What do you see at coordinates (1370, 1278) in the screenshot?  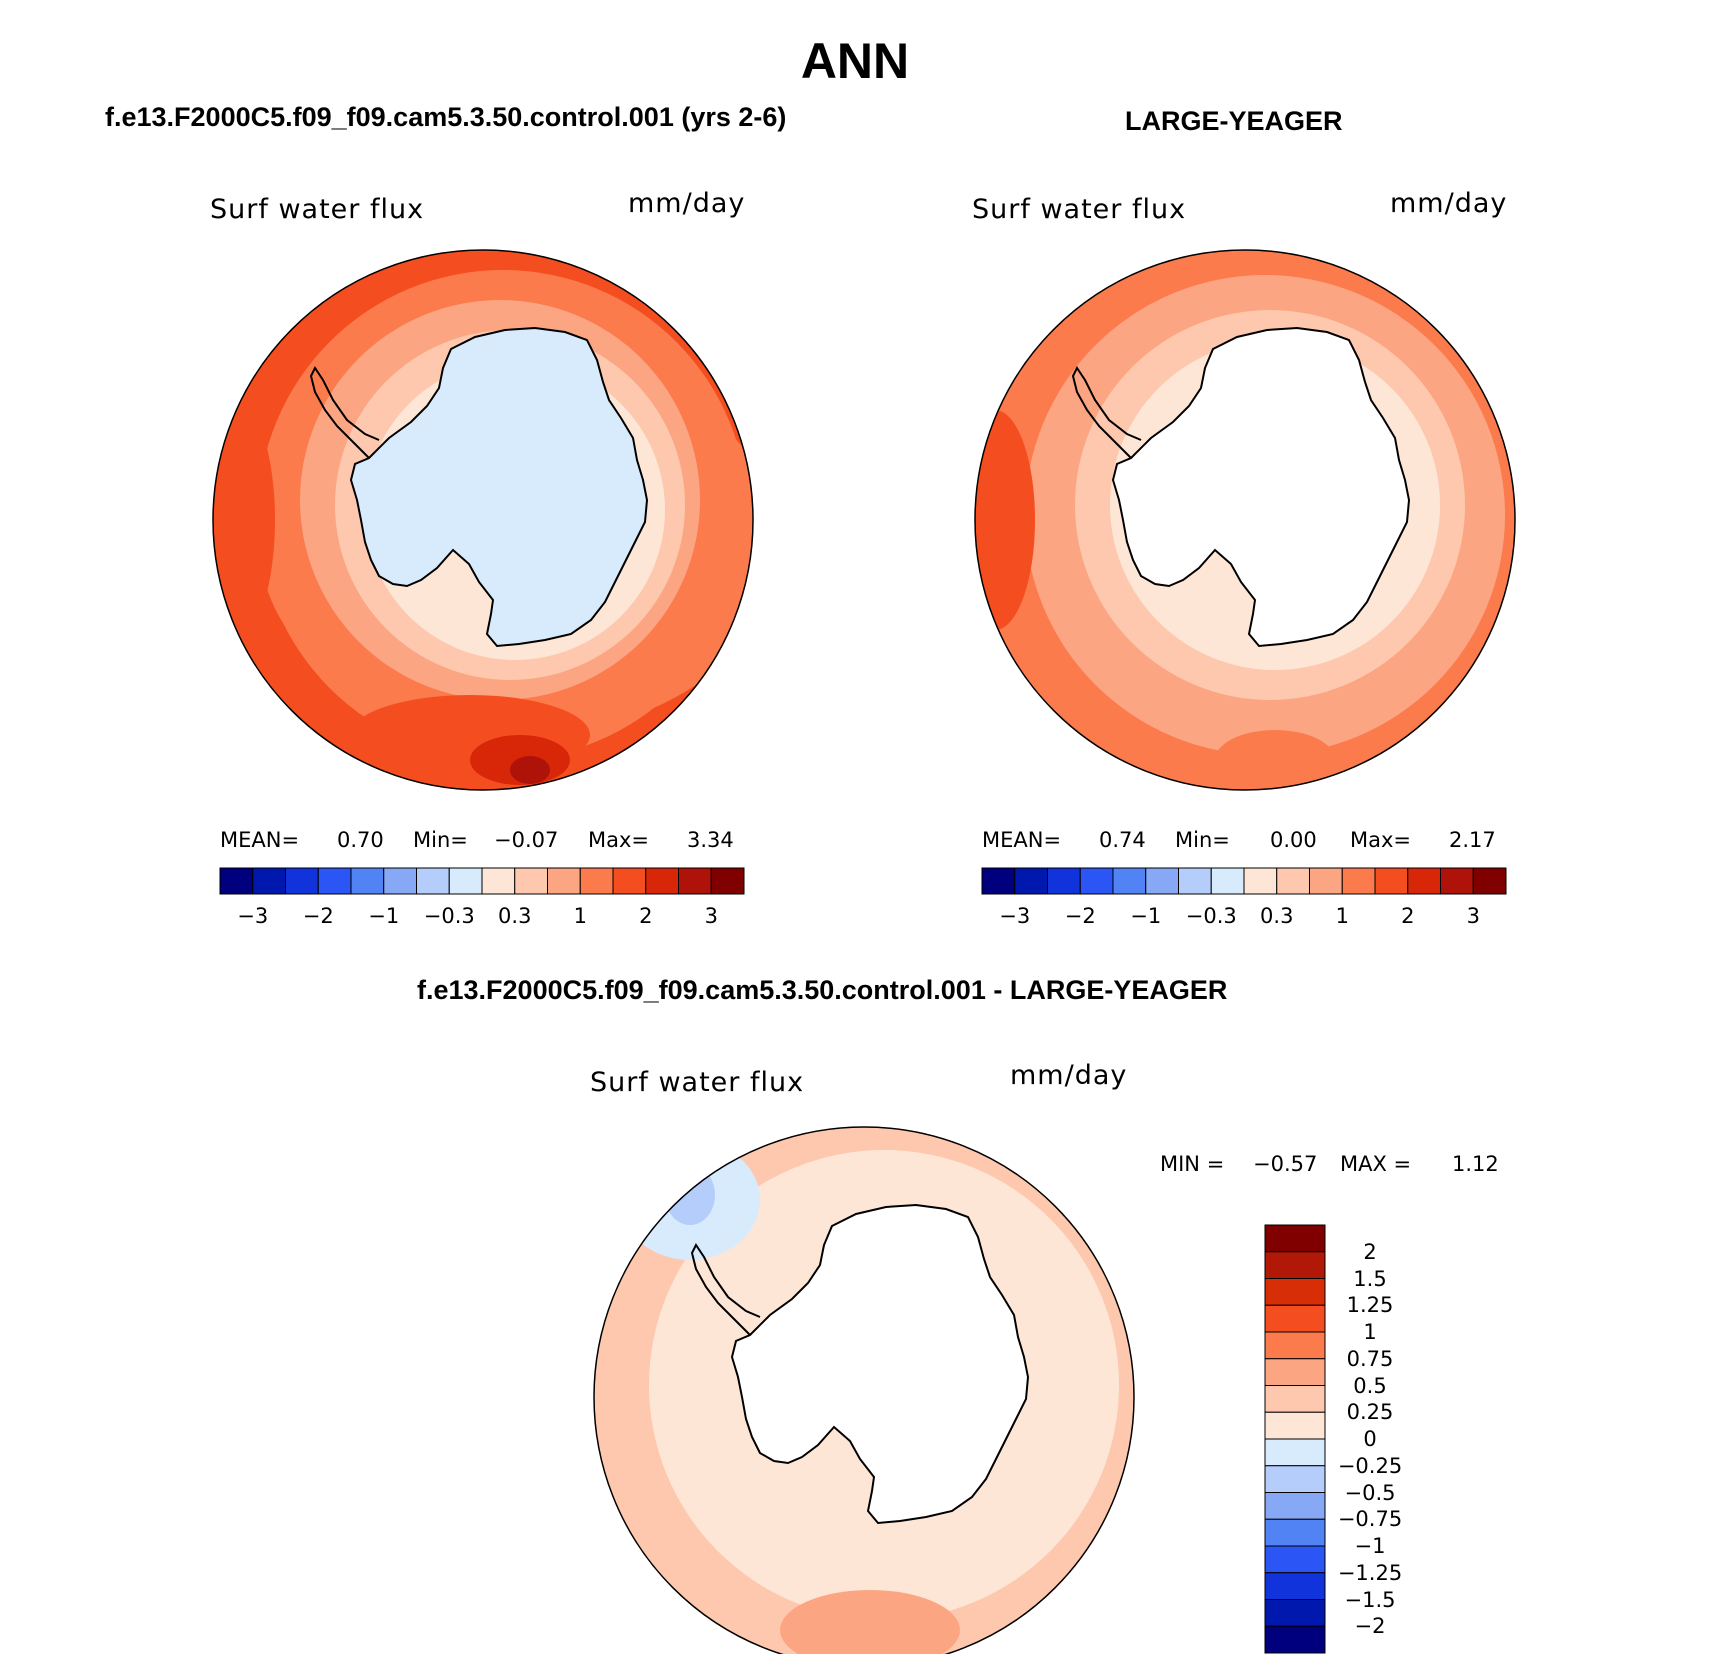 I see `panel3-colorbar-tick-label: 1.5` at bounding box center [1370, 1278].